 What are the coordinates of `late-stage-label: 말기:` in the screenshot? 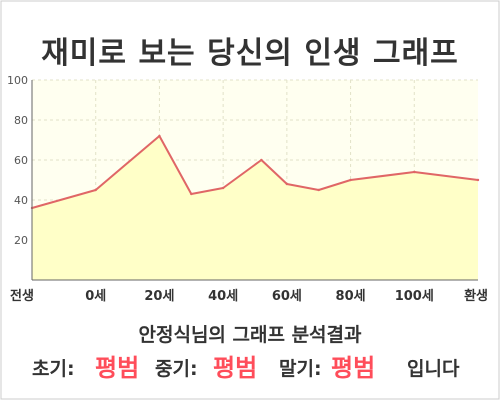 It's located at (300, 369).